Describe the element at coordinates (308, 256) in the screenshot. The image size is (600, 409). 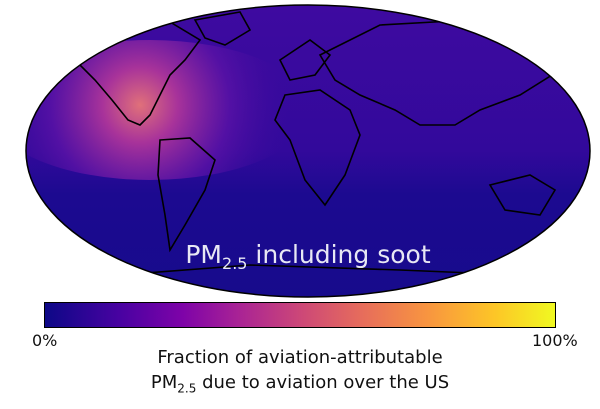
I see `map-title: PM2.5 including soot` at that location.